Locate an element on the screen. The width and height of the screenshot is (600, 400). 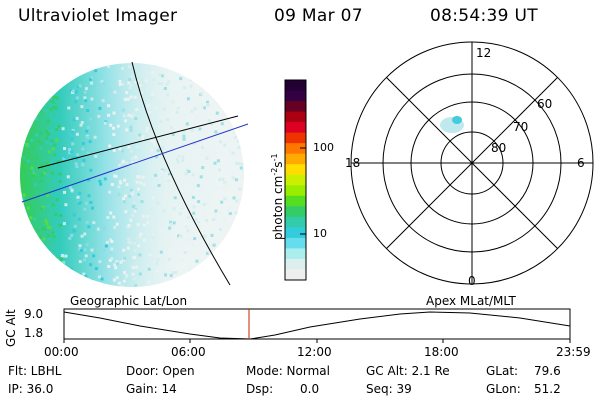
status-filter: Flt: LBHL is located at coordinates (35, 371).